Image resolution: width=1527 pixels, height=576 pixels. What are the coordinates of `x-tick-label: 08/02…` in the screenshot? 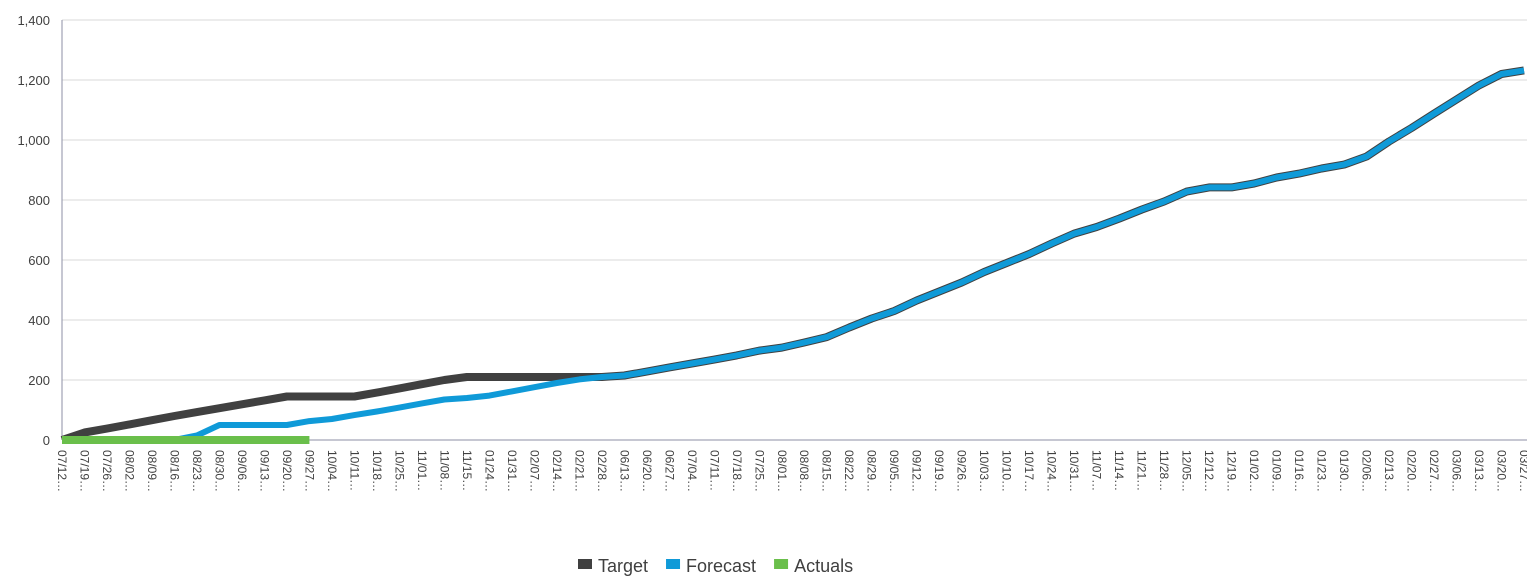 It's located at (129, 471).